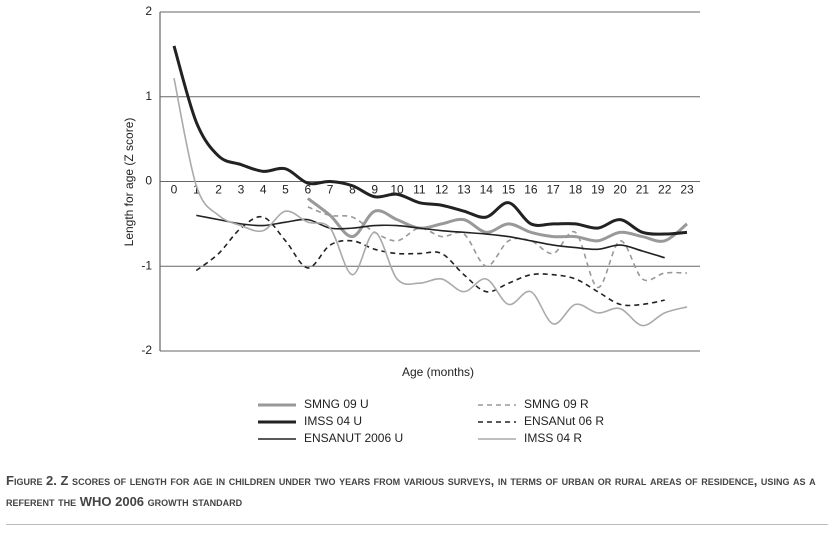 Image resolution: width=835 pixels, height=534 pixels. What do you see at coordinates (241, 190) in the screenshot?
I see `x-tick-label: 3` at bounding box center [241, 190].